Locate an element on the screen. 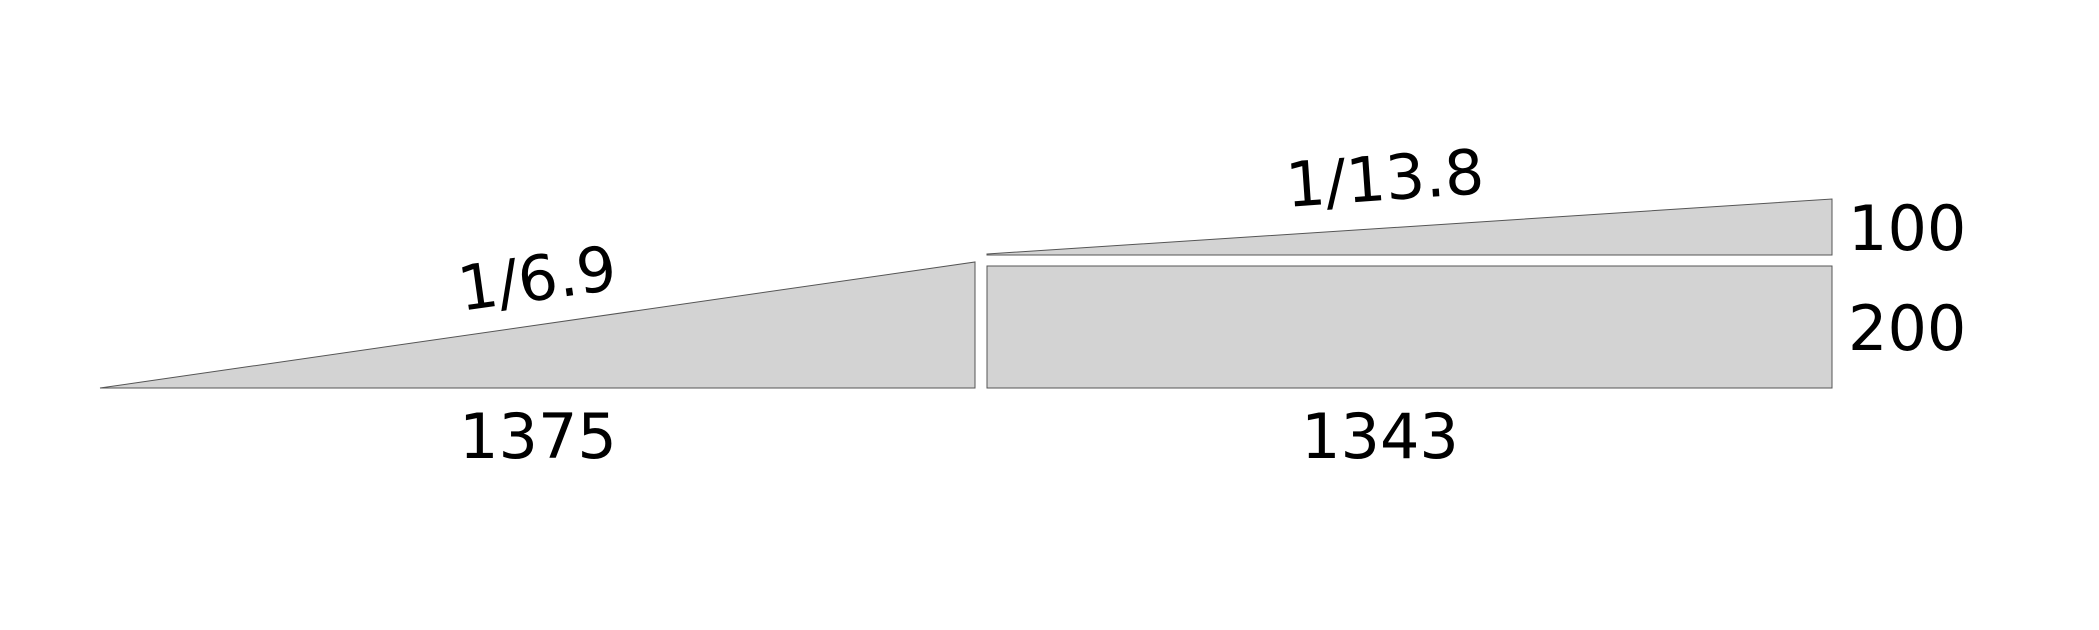 The height and width of the screenshot is (630, 2099). left-ramp-wedge is located at coordinates (537, 325).